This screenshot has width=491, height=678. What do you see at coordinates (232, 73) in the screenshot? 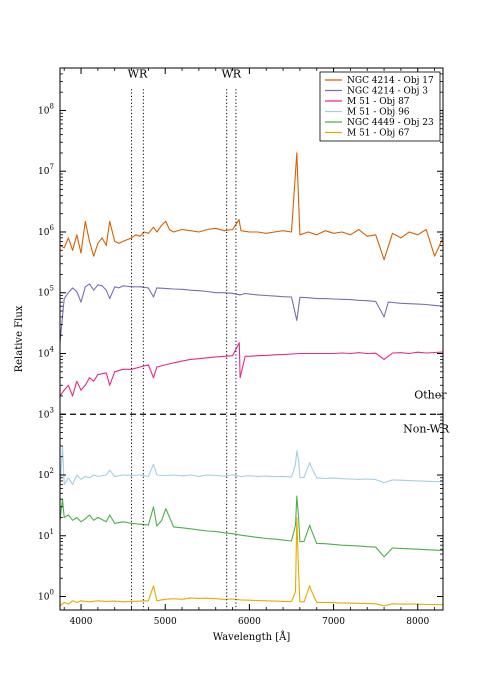
I see `annotation-2: WR` at bounding box center [232, 73].